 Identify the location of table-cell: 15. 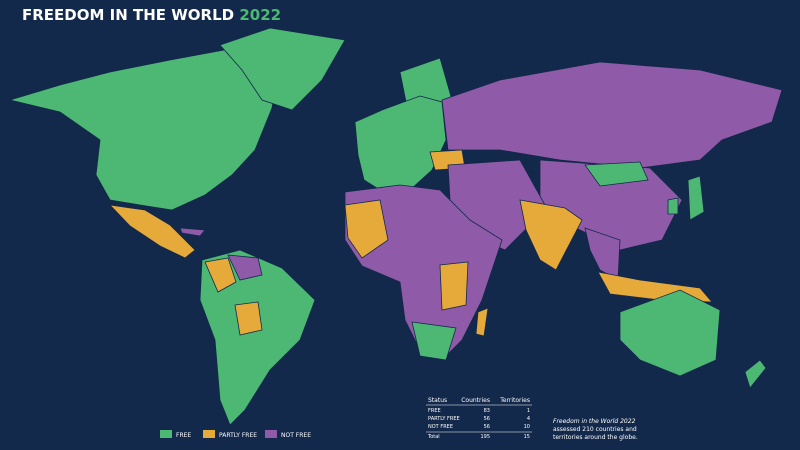
(527, 437).